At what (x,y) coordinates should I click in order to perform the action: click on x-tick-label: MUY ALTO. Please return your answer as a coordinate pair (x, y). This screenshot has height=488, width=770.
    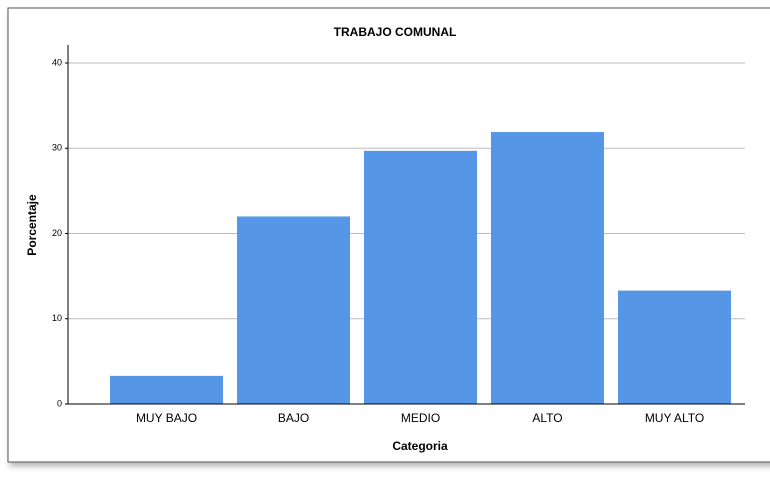
    Looking at the image, I should click on (674, 418).